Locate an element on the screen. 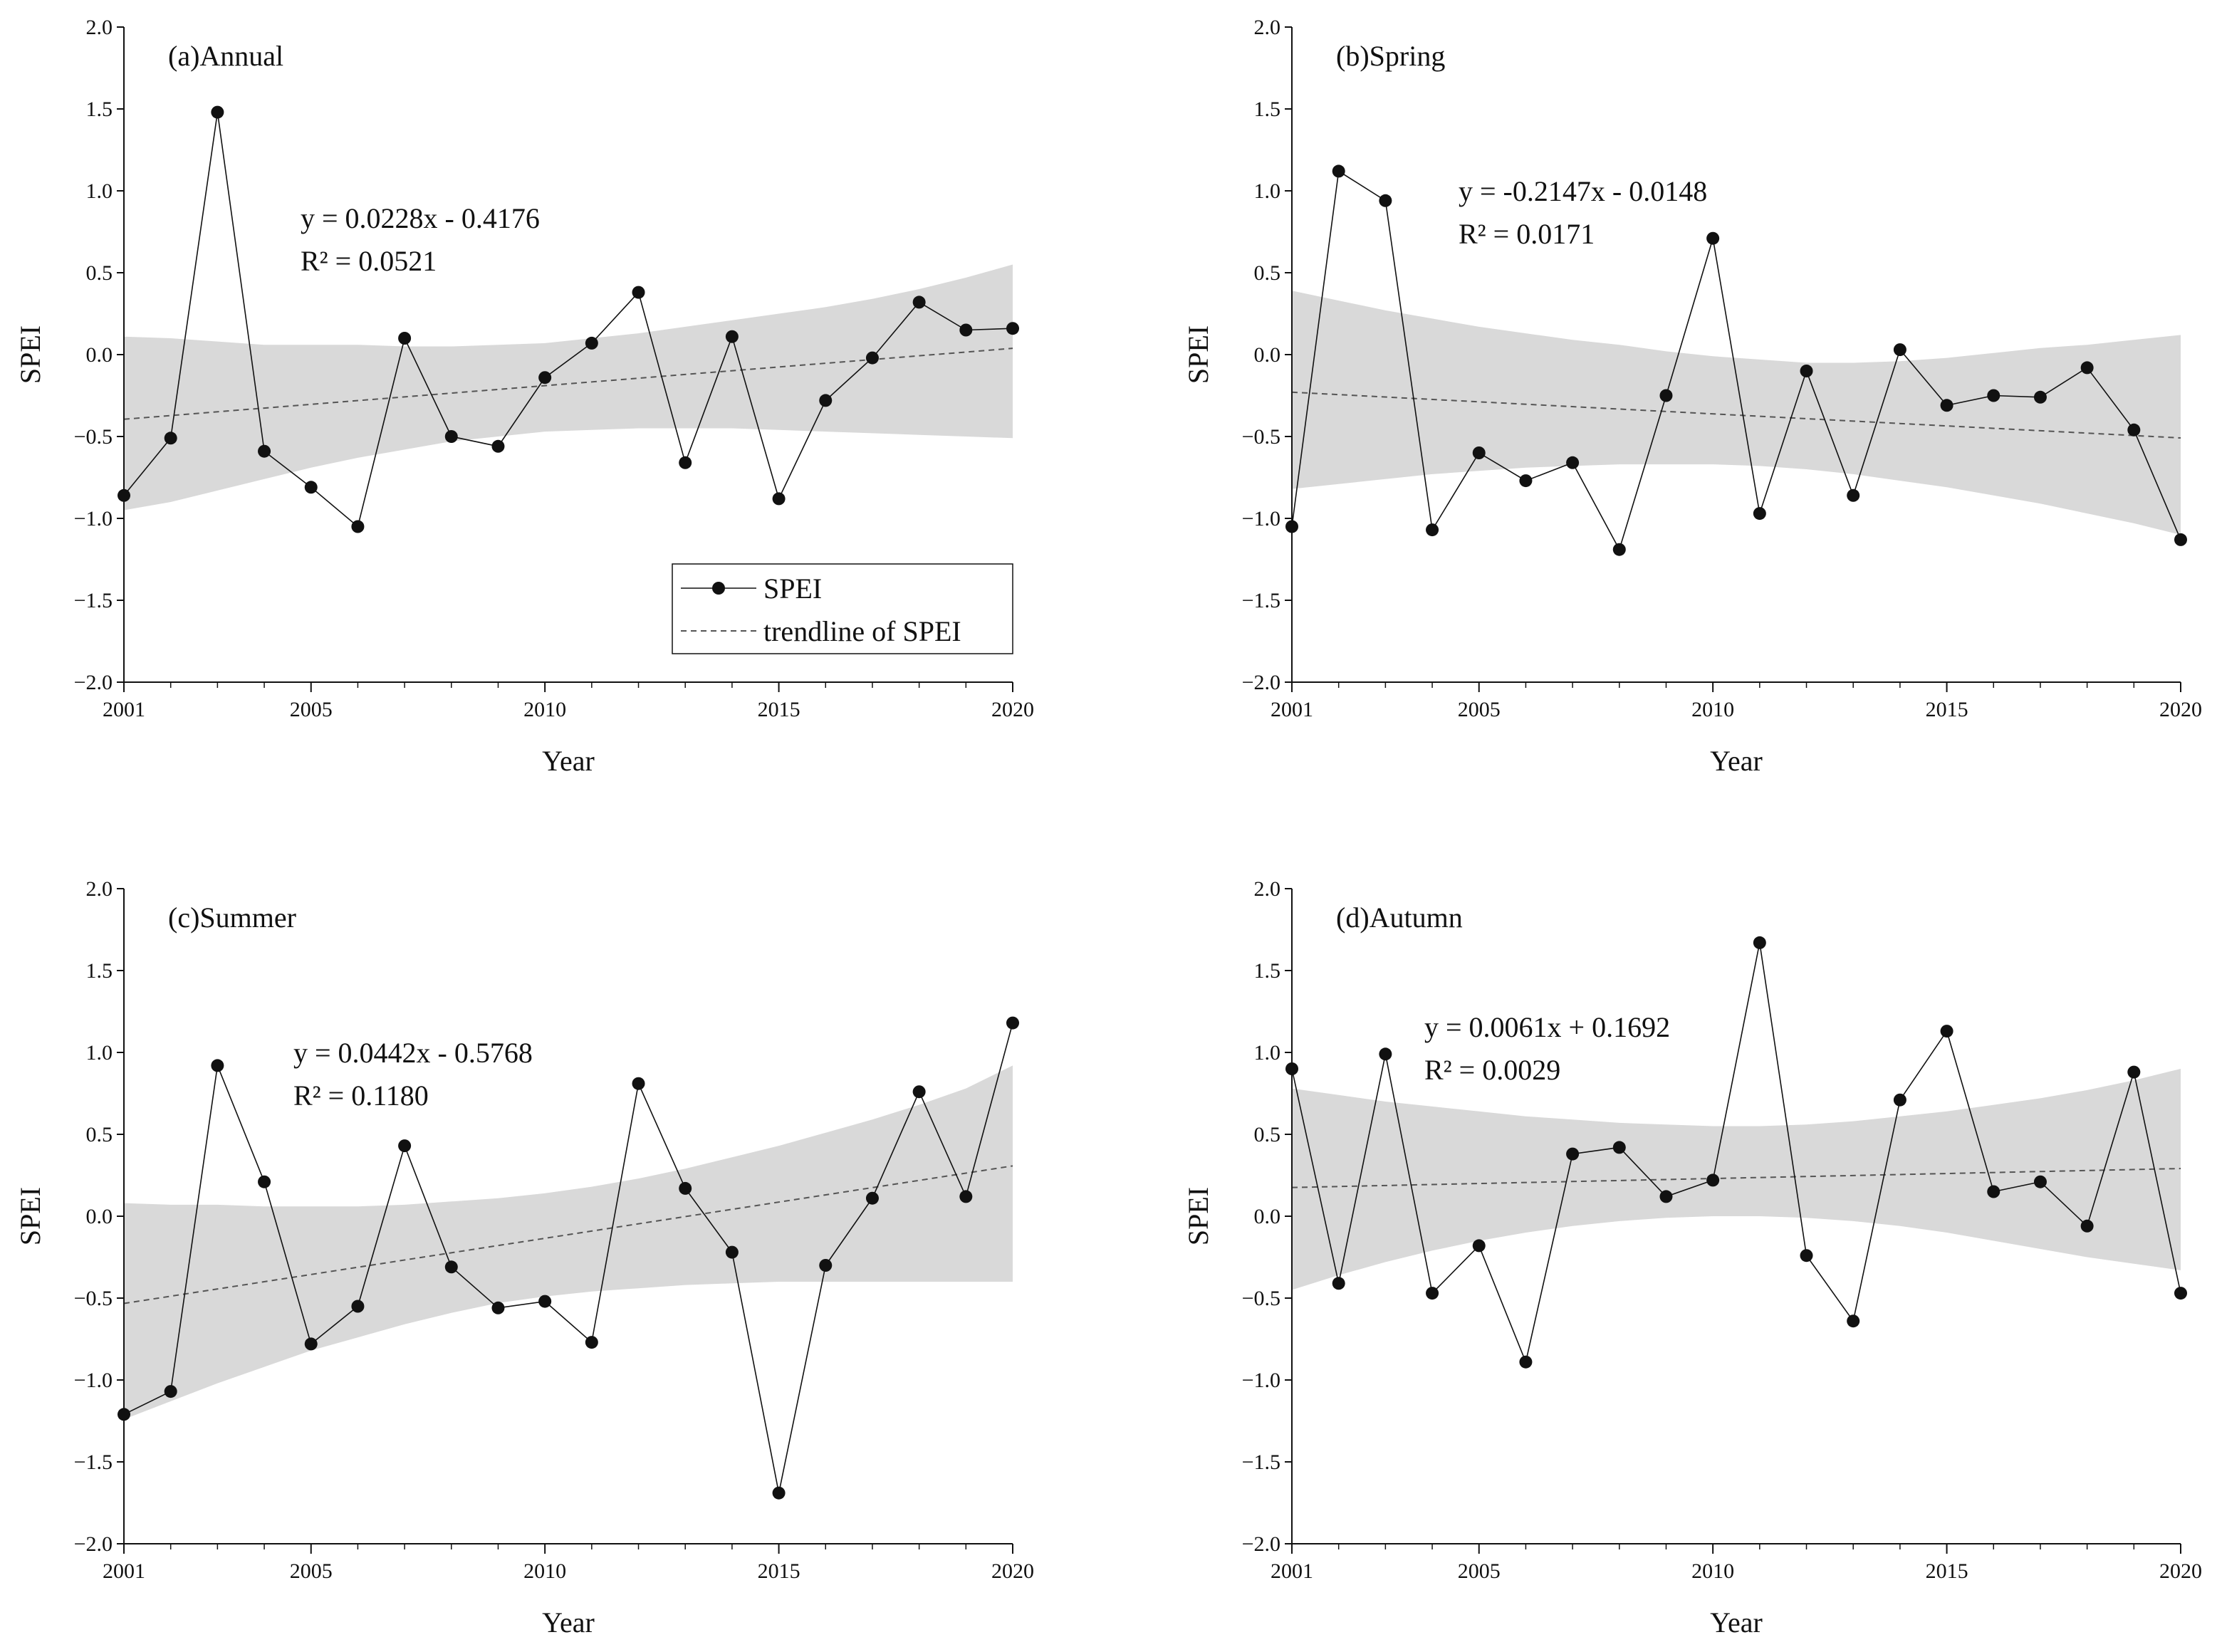  legend-trend-label: trendline of SPEI is located at coordinates (862, 631).